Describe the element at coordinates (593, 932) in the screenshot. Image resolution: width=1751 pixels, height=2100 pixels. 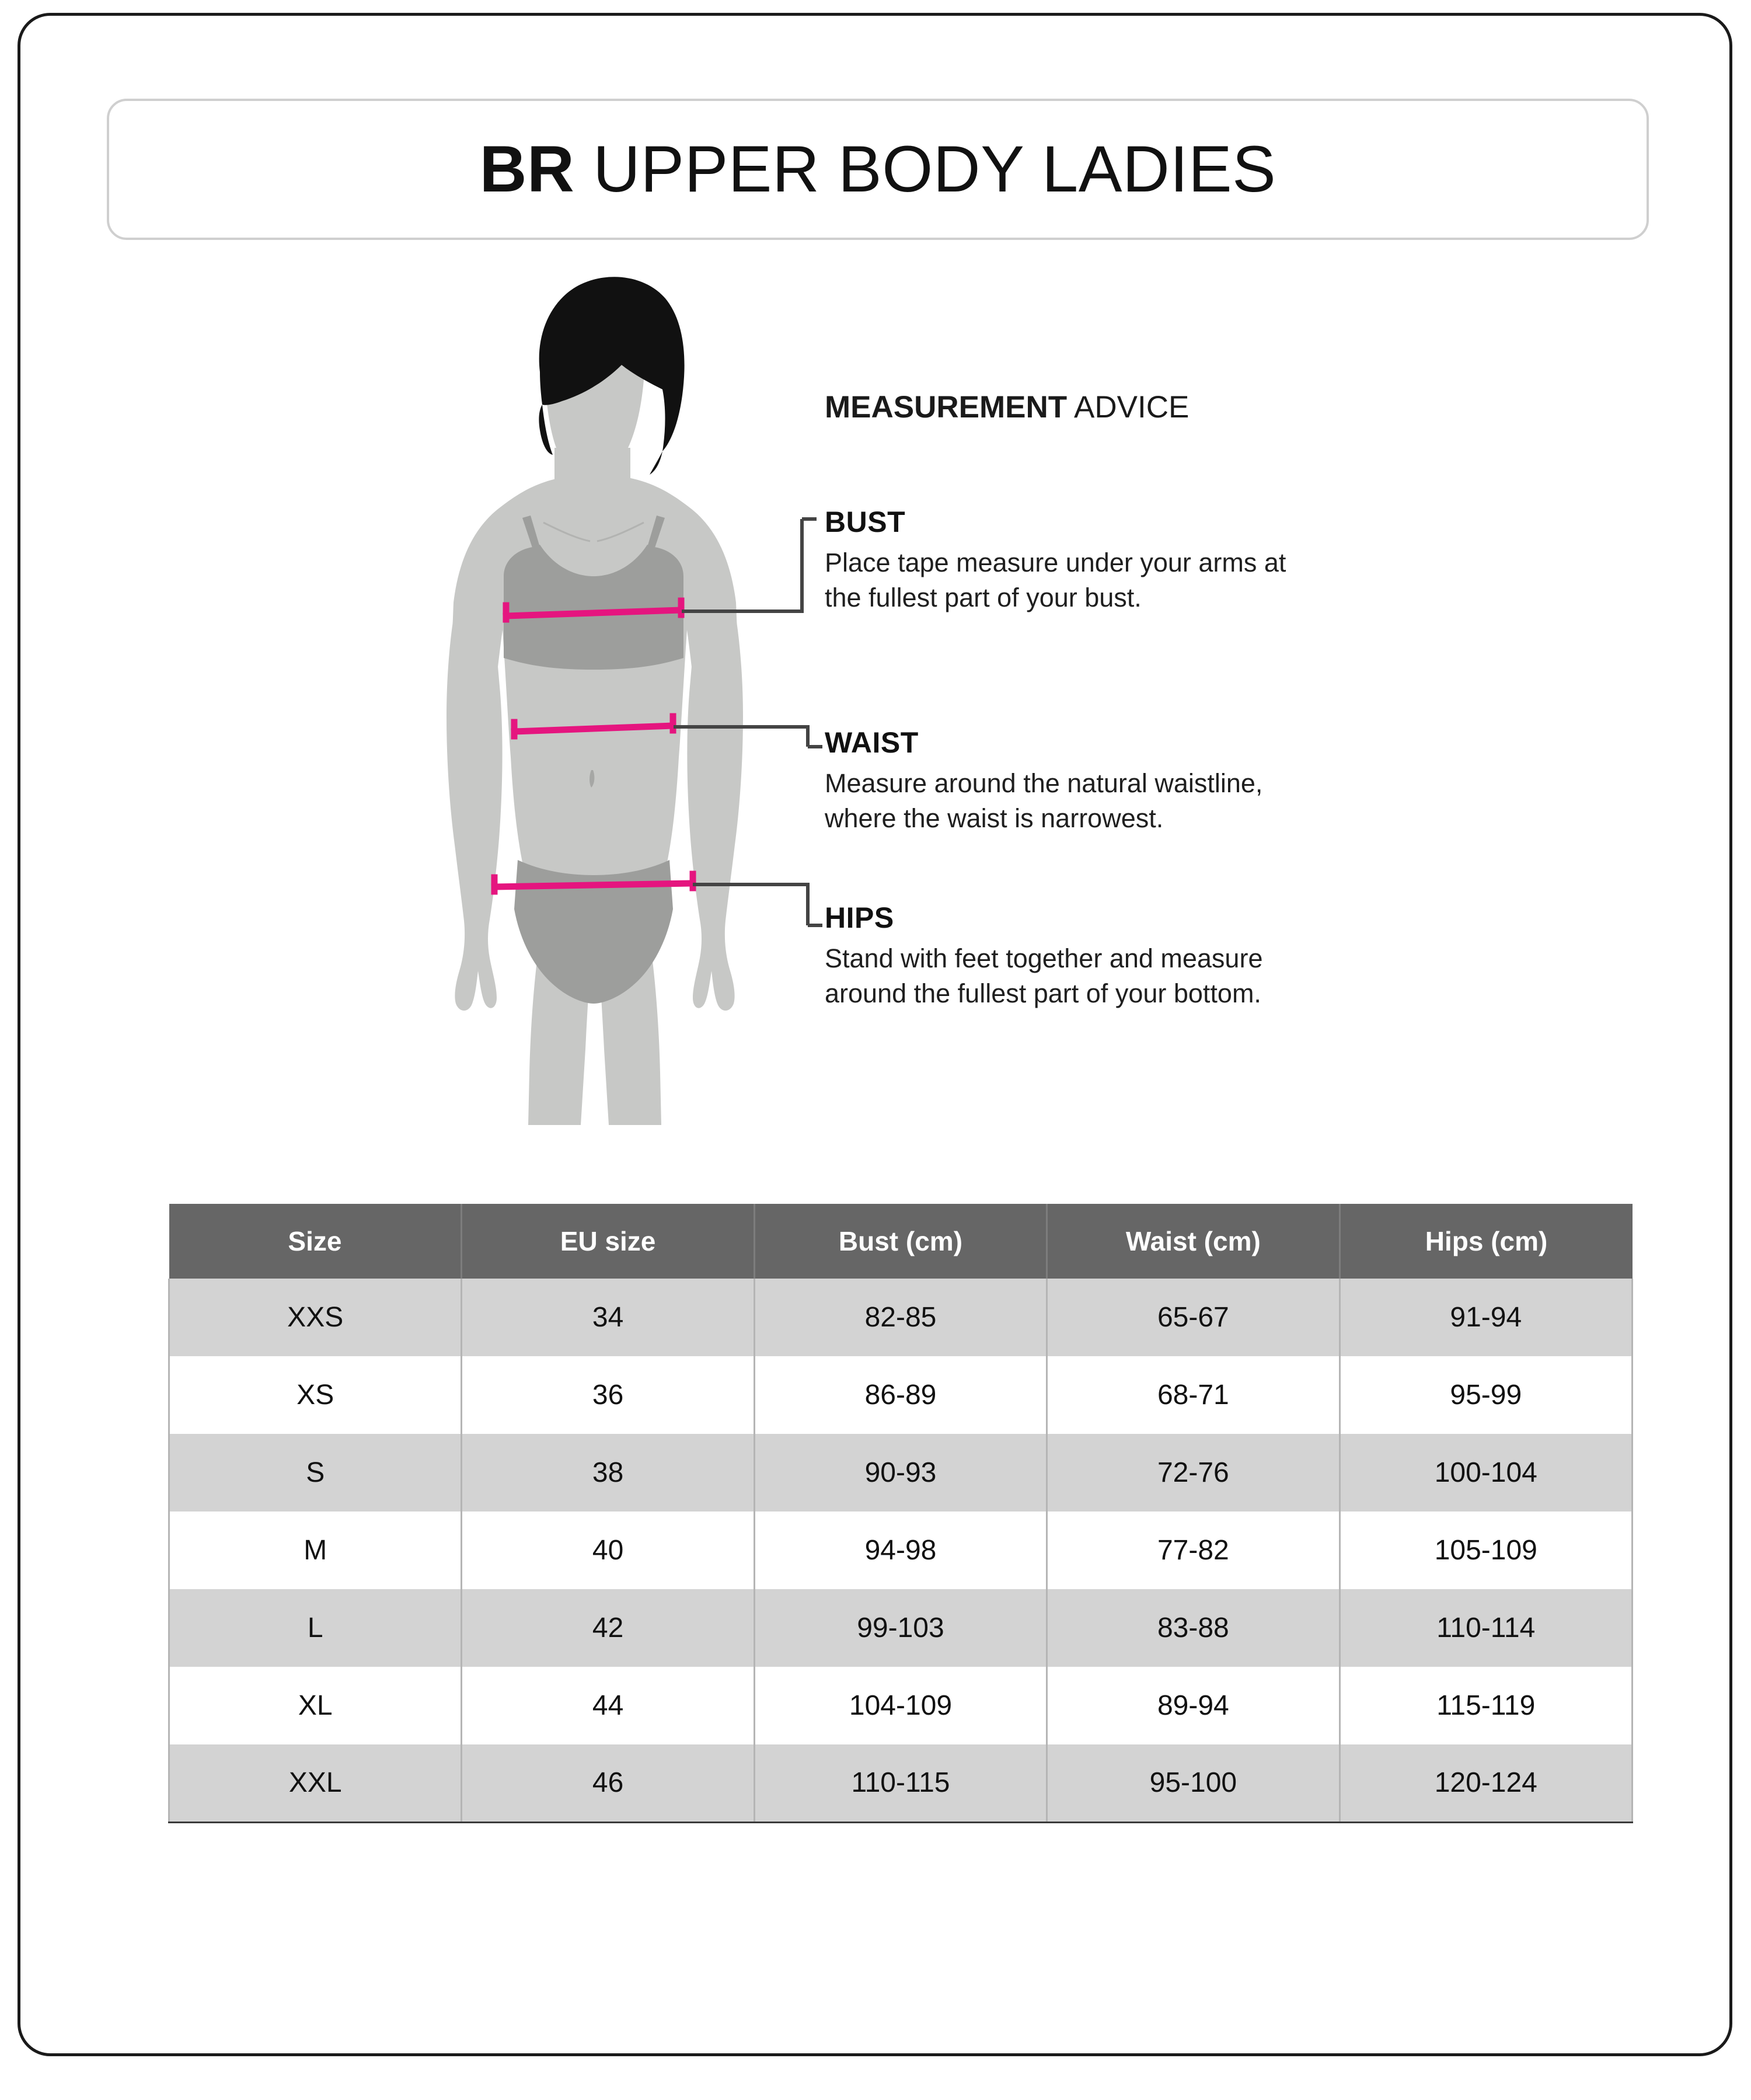
I see `panty-garment` at that location.